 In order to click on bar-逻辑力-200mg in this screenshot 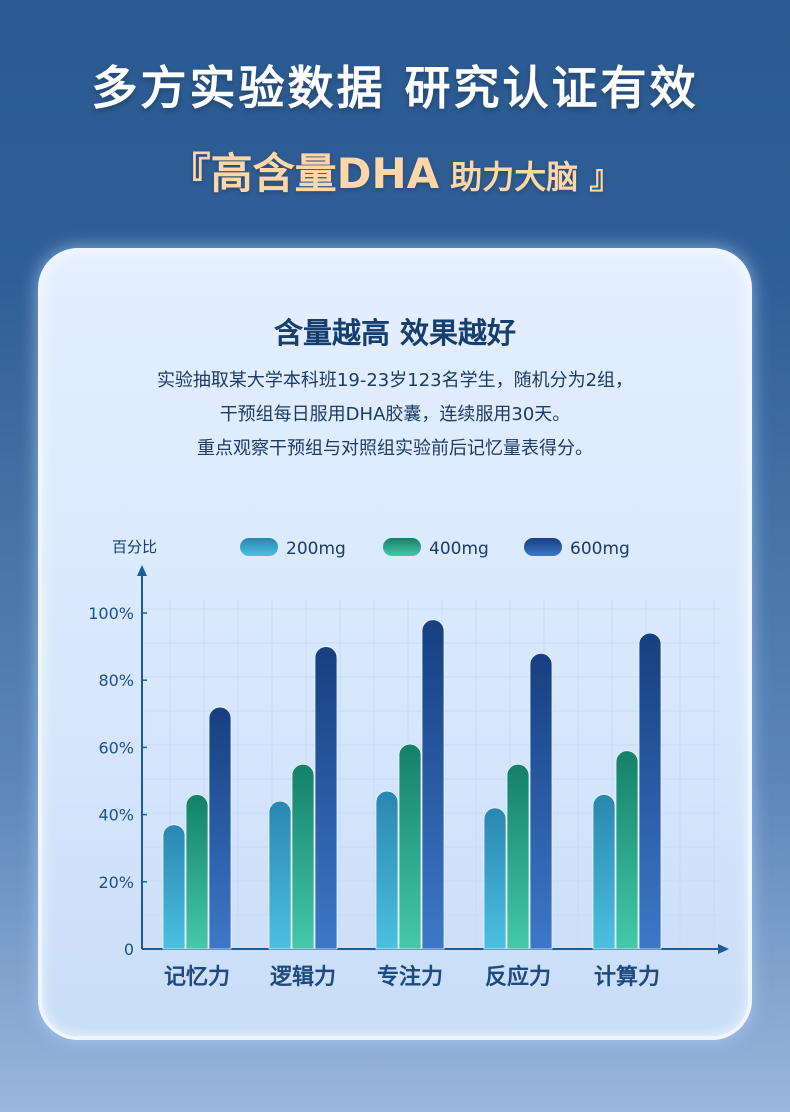, I will do `click(280, 875)`.